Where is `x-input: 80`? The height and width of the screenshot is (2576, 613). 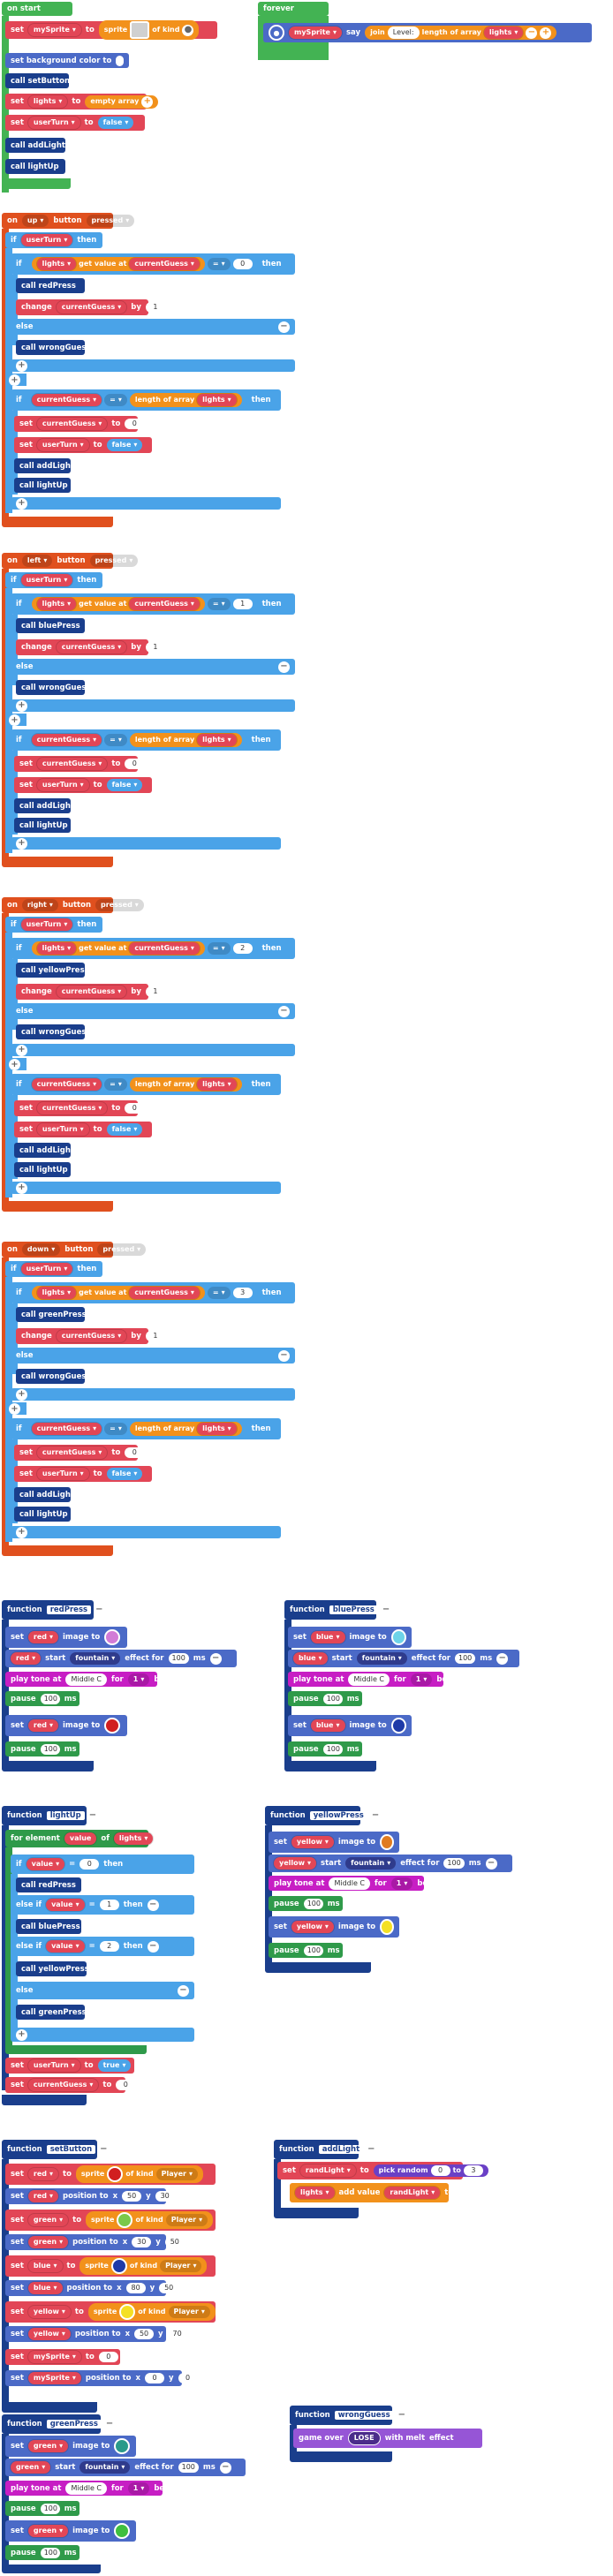
x-input: 80 is located at coordinates (135, 2288).